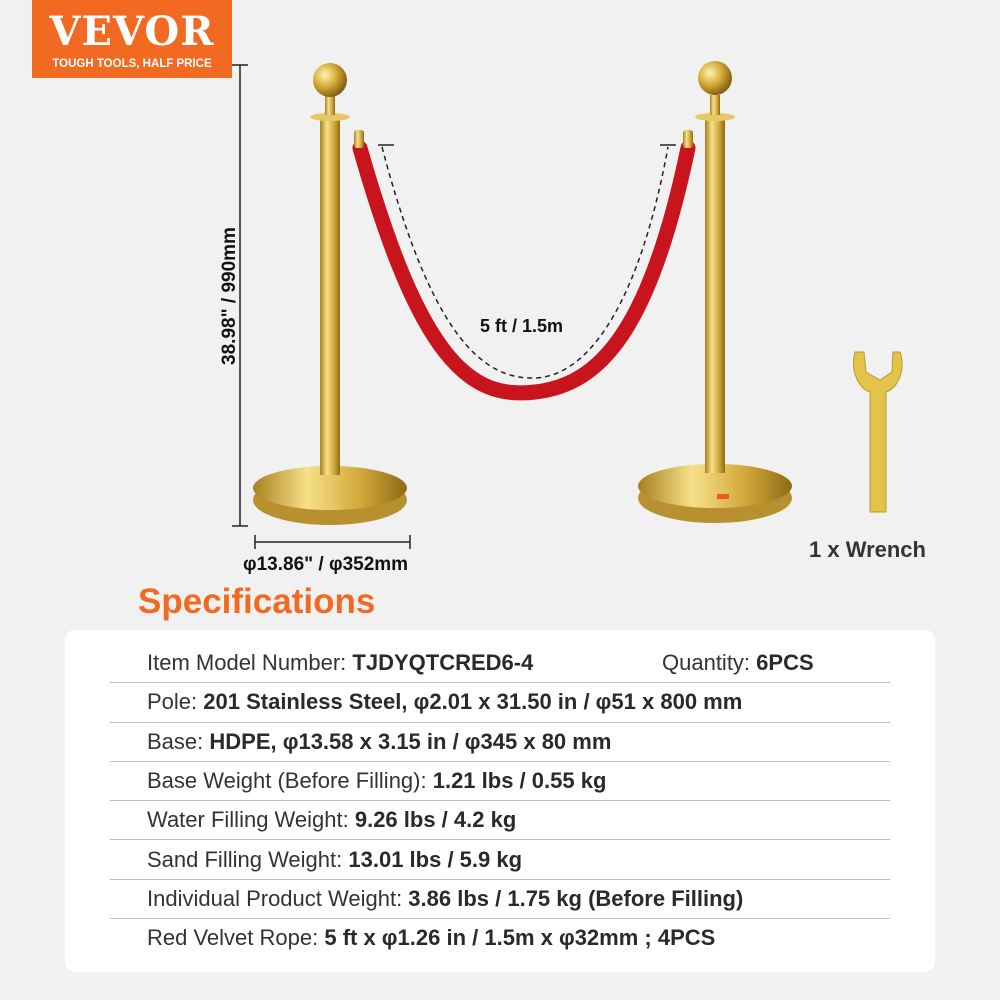  Describe the element at coordinates (175, 702) in the screenshot. I see `spec-label: Pole:` at that location.